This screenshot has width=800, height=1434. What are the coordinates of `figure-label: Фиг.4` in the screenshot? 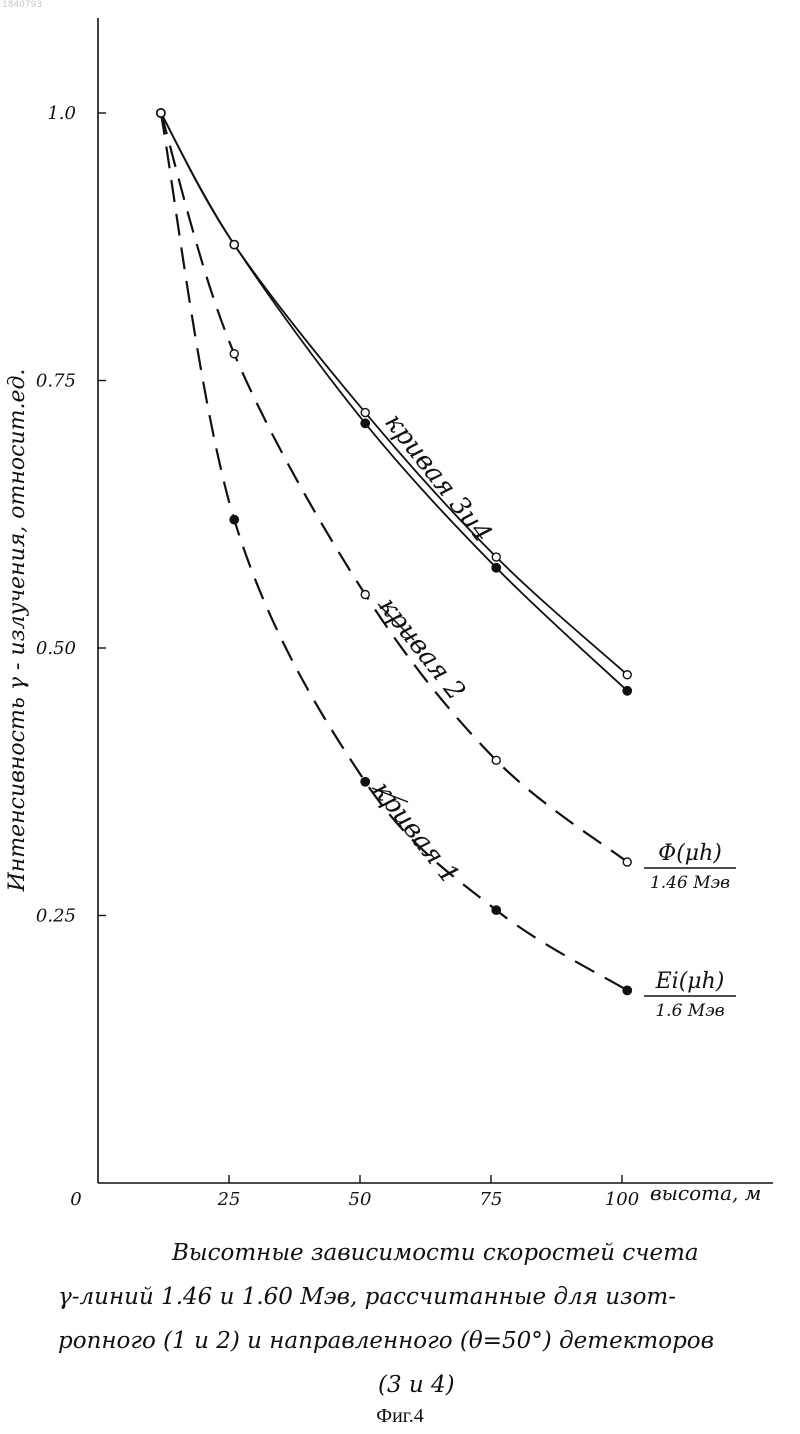 It's located at (400, 1416).